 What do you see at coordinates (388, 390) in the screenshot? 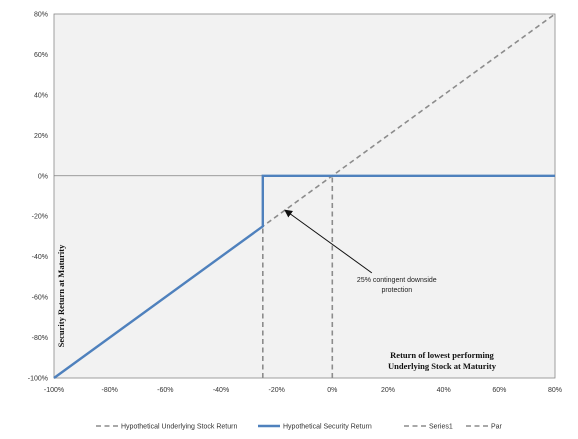
I see `x-tick-label: 20%` at bounding box center [388, 390].